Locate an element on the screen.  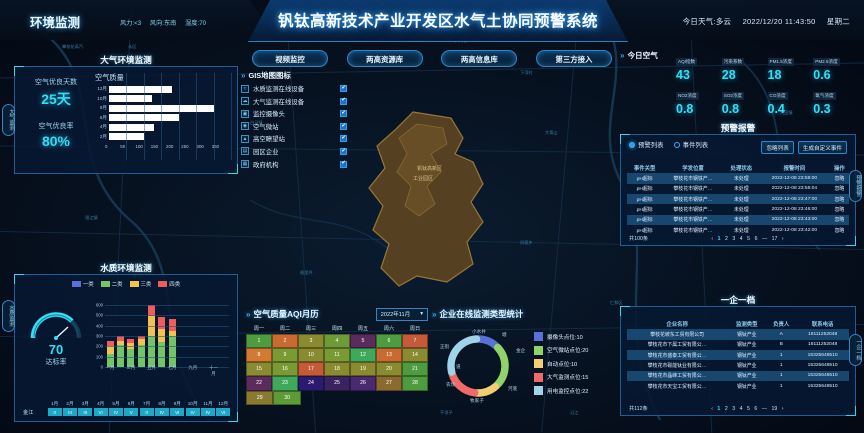
grade-cell: V is located at coordinates (131, 412).